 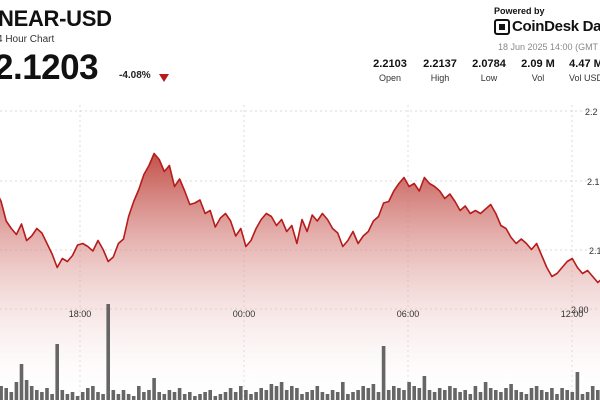 I want to click on stat-low: 2.0784 Low, so click(x=489, y=70).